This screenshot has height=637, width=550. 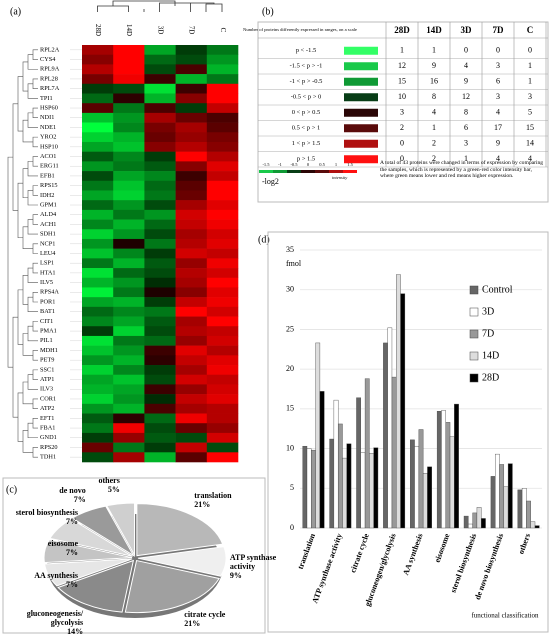 I want to click on row-label: SDH1, so click(x=48, y=234).